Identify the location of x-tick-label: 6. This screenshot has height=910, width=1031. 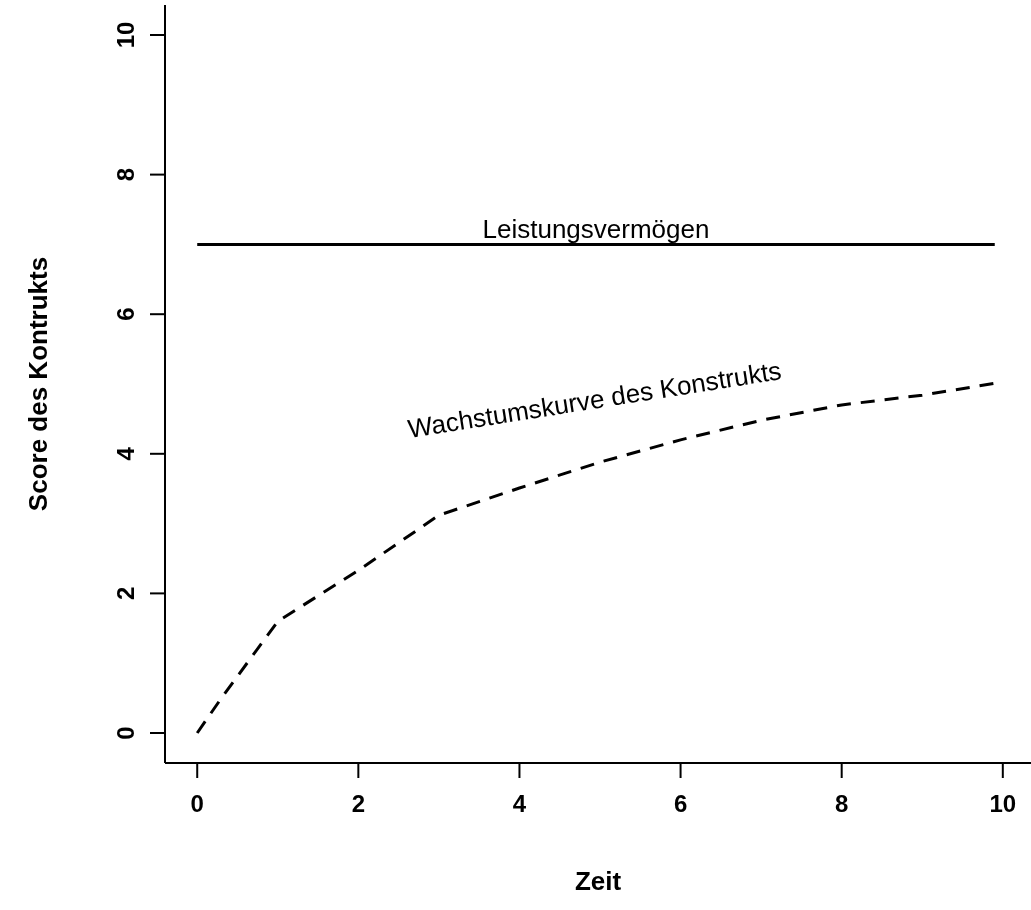
(680, 803).